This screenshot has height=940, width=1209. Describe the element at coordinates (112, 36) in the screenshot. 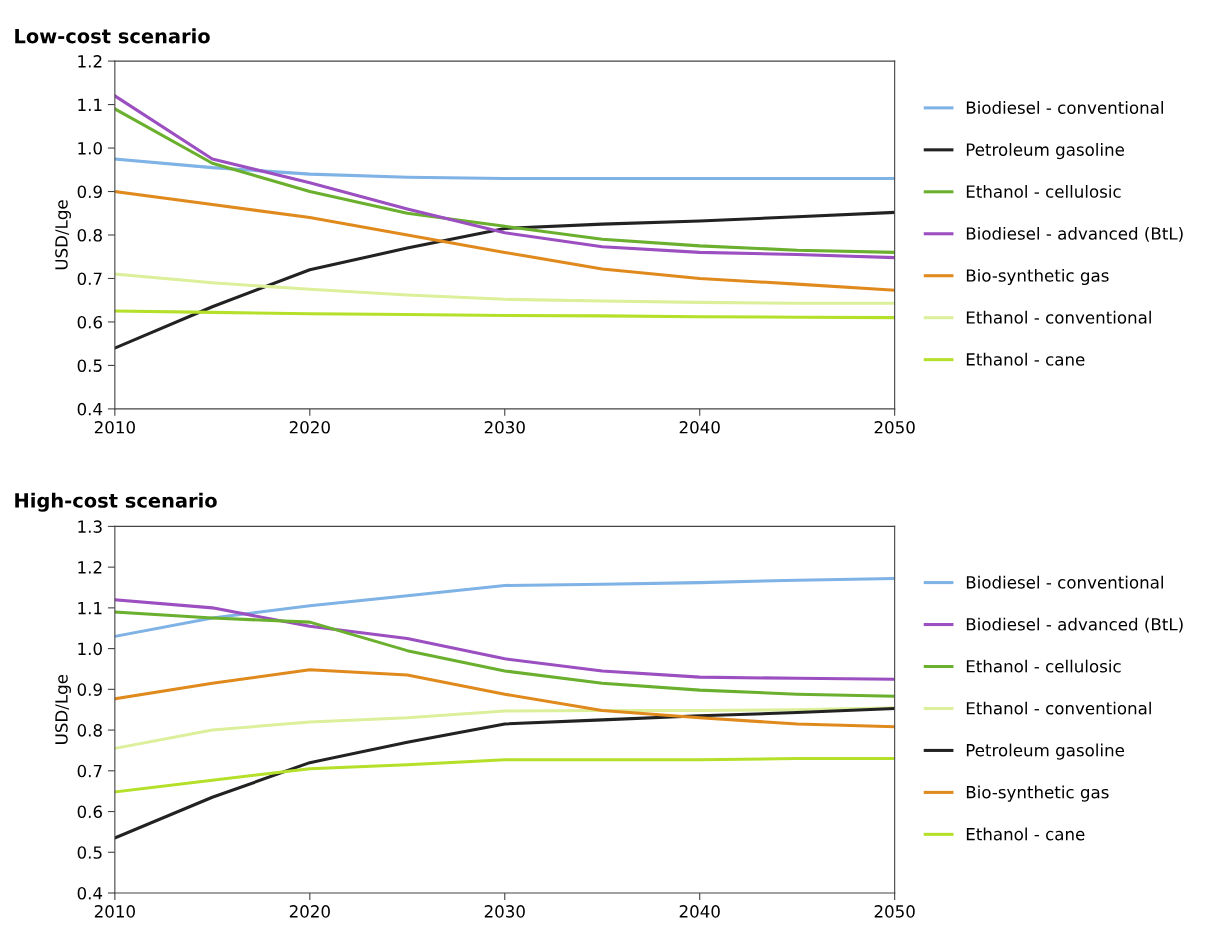

I see `chart-title: Low-cost scenario` at that location.